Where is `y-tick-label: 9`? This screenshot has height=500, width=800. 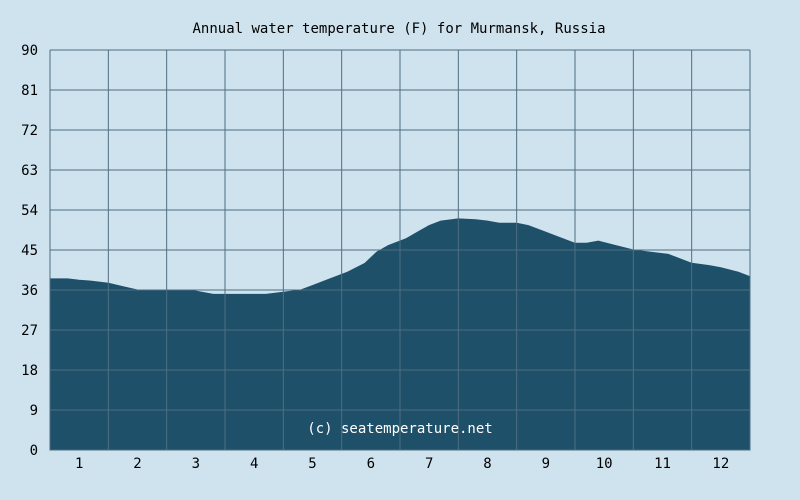
y-tick-label: 9 is located at coordinates (34, 411).